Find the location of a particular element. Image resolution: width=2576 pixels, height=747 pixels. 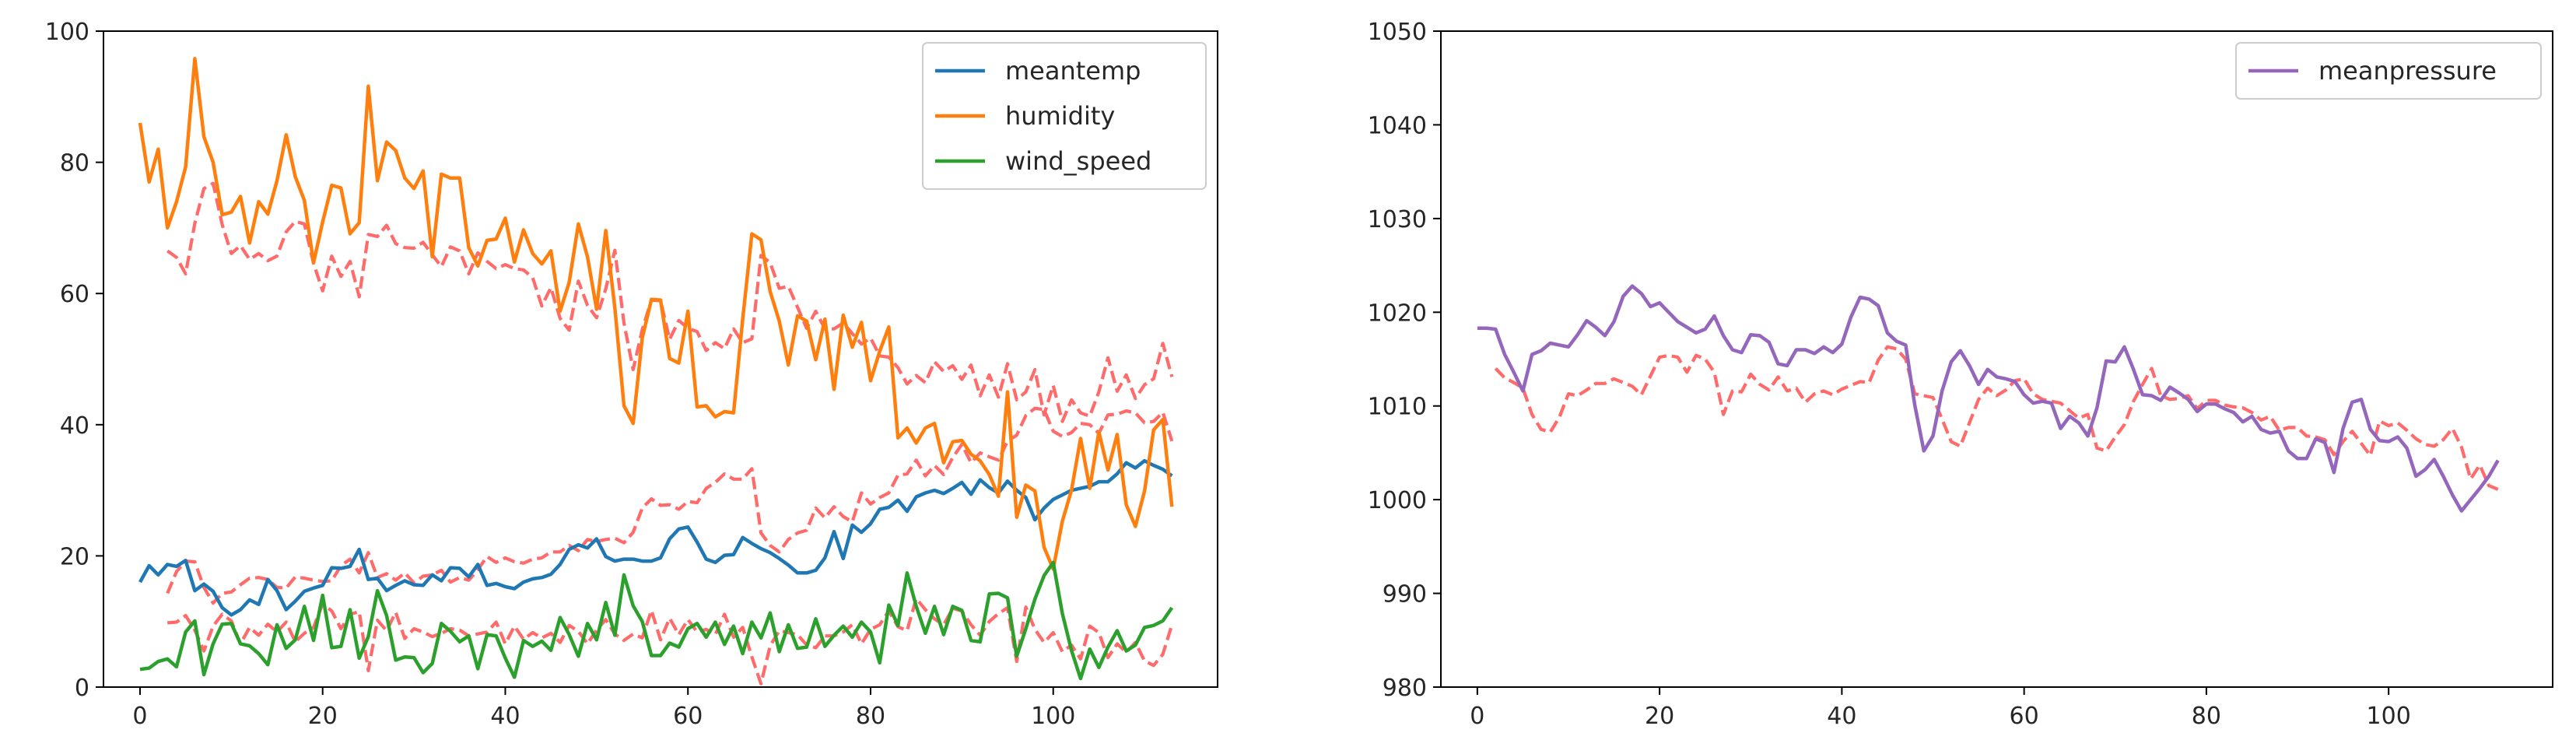

legend: meanpressure is located at coordinates (2388, 71).